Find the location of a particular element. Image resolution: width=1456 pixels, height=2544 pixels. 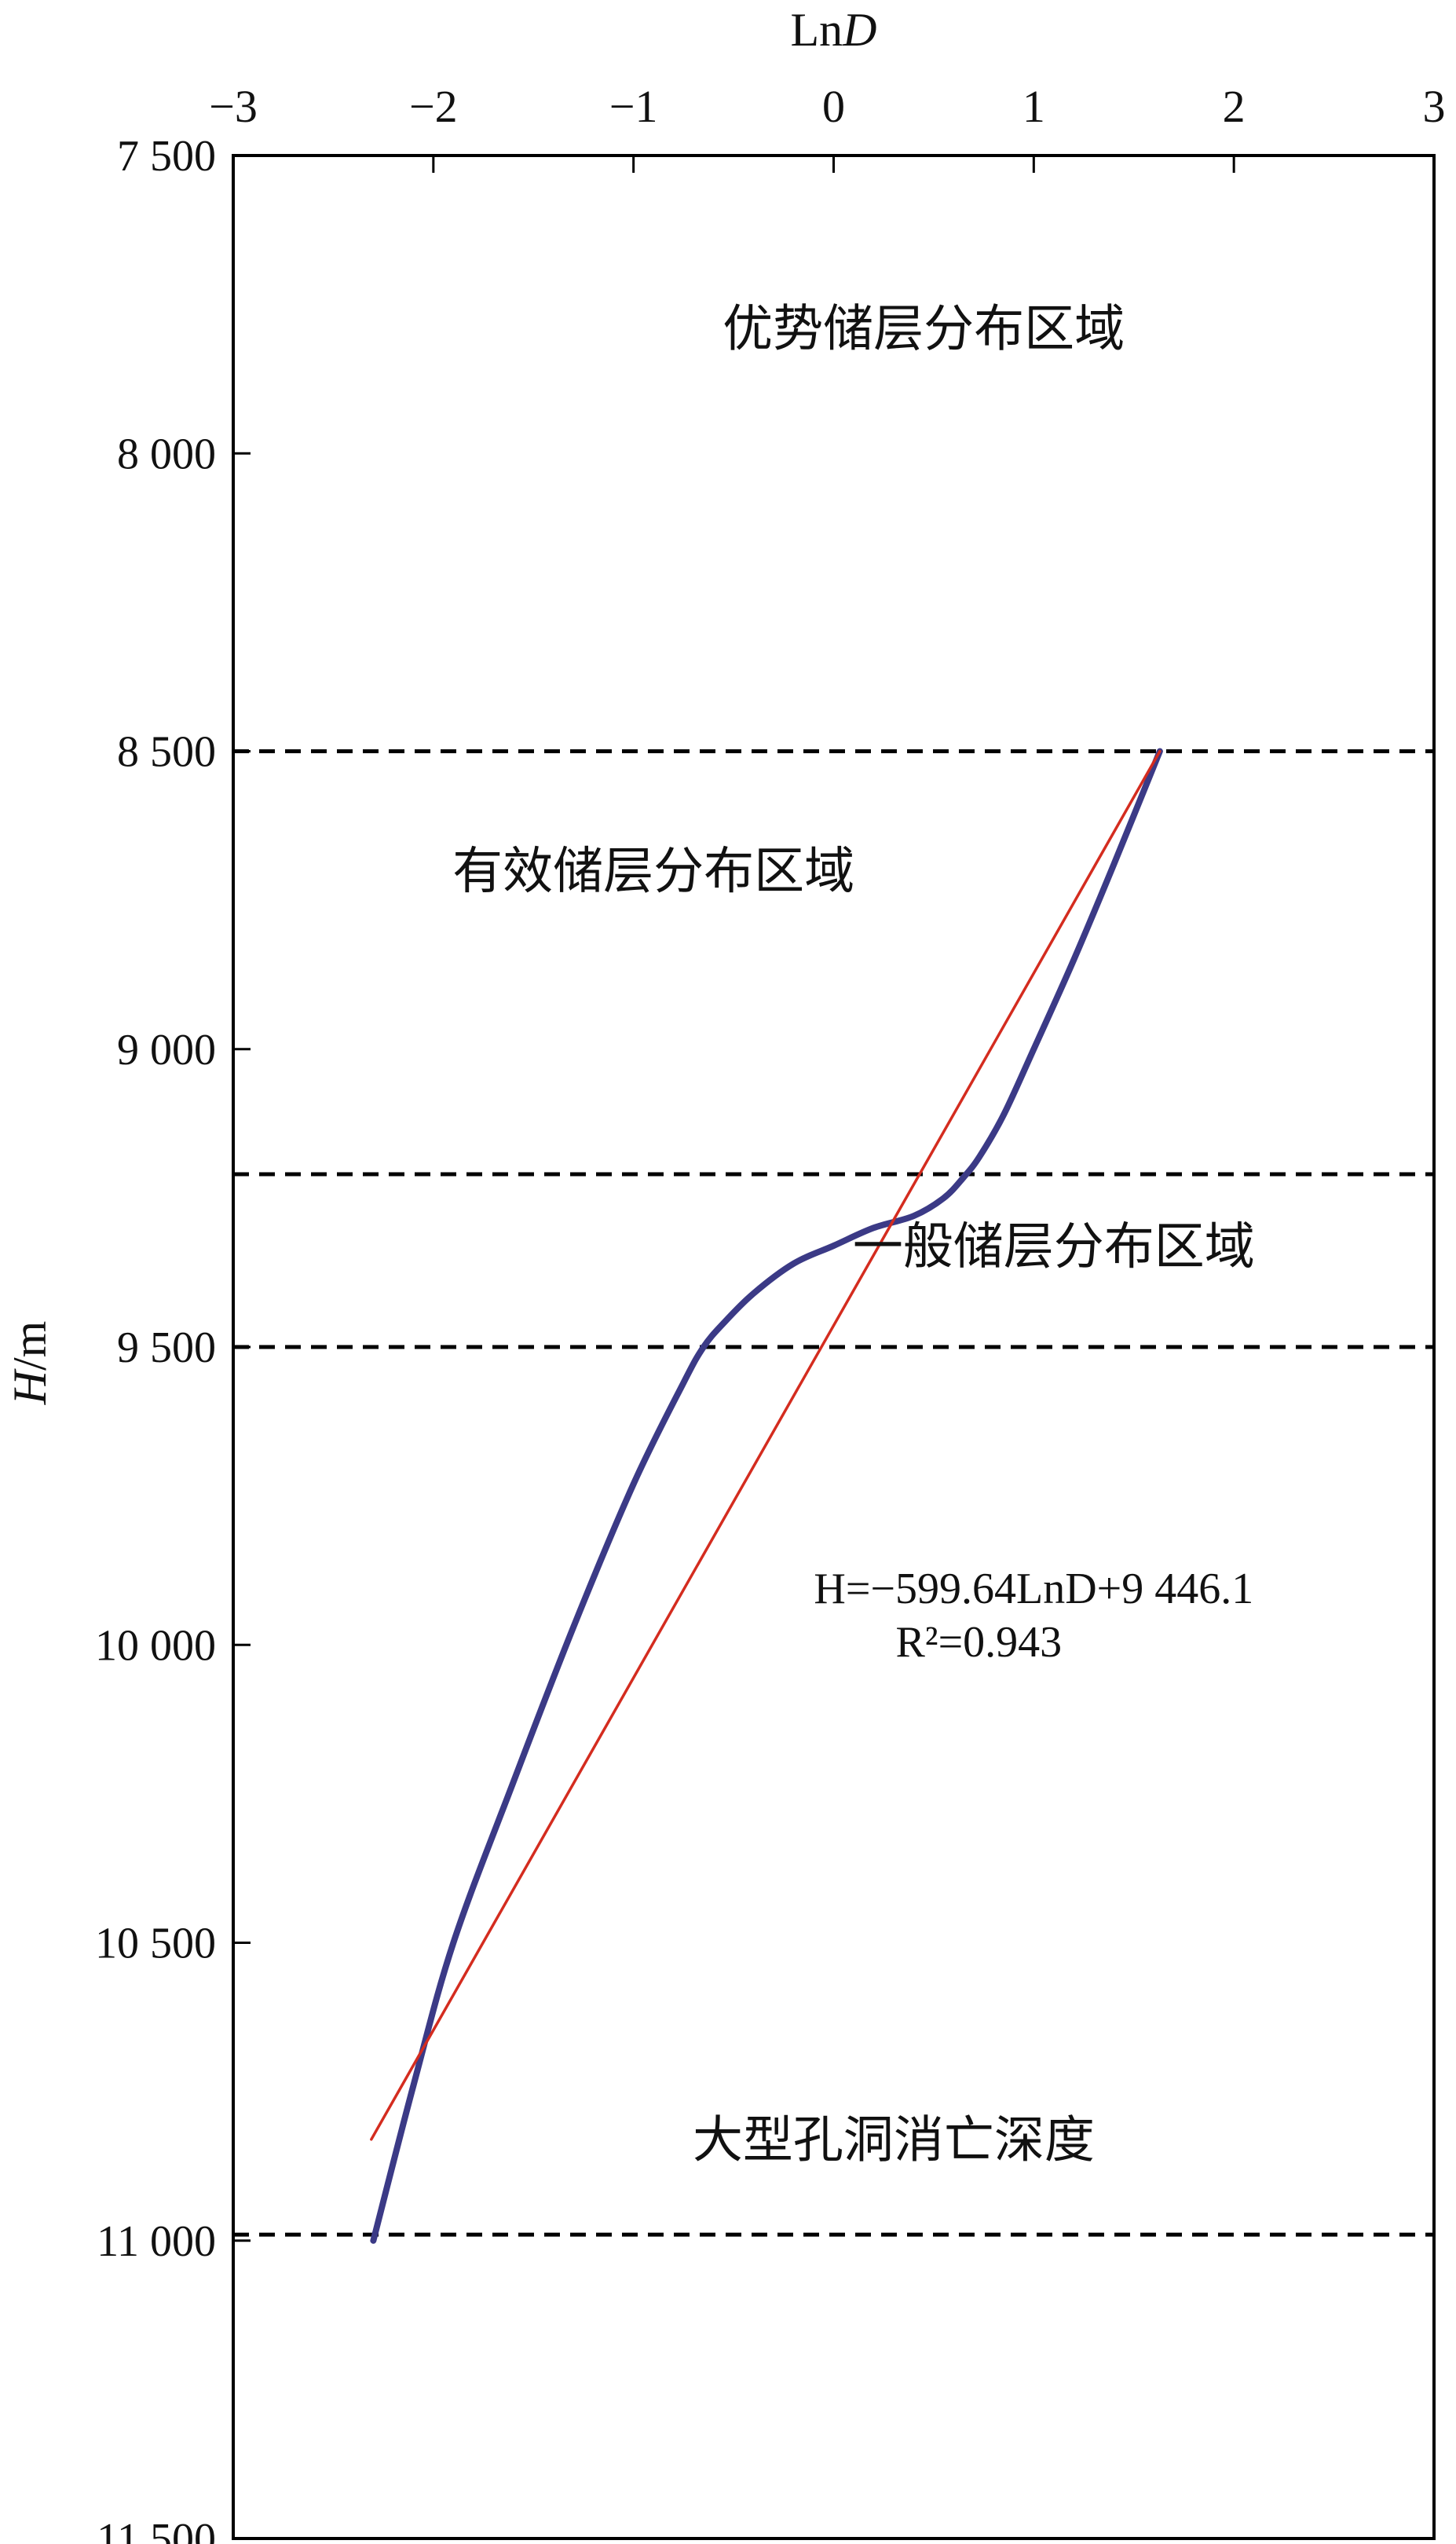

x-tick-label: 0 is located at coordinates (833, 106).